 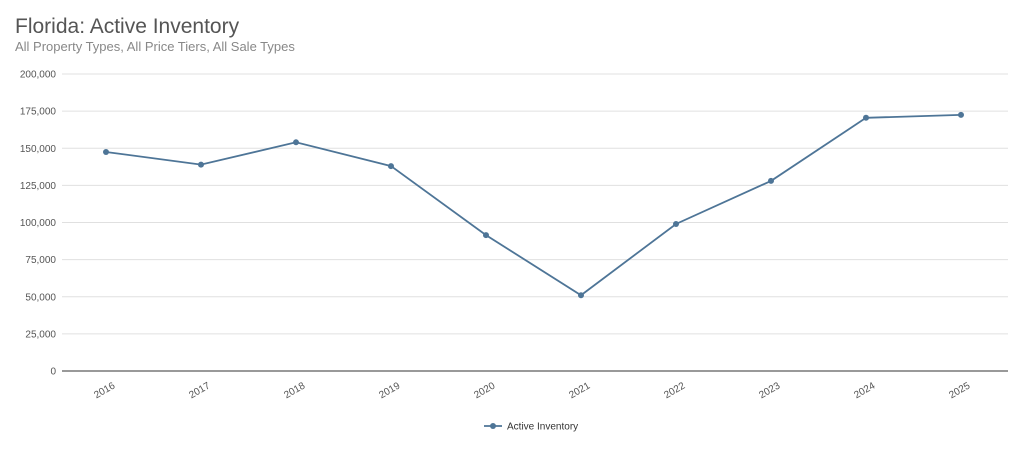 What do you see at coordinates (294, 390) in the screenshot?
I see `x-tick-label: 2018` at bounding box center [294, 390].